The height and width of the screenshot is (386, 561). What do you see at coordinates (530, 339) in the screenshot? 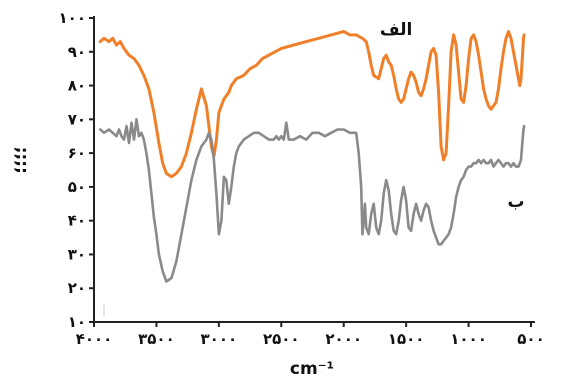
I see `x-tick-label: ۵۰۰` at bounding box center [530, 339].